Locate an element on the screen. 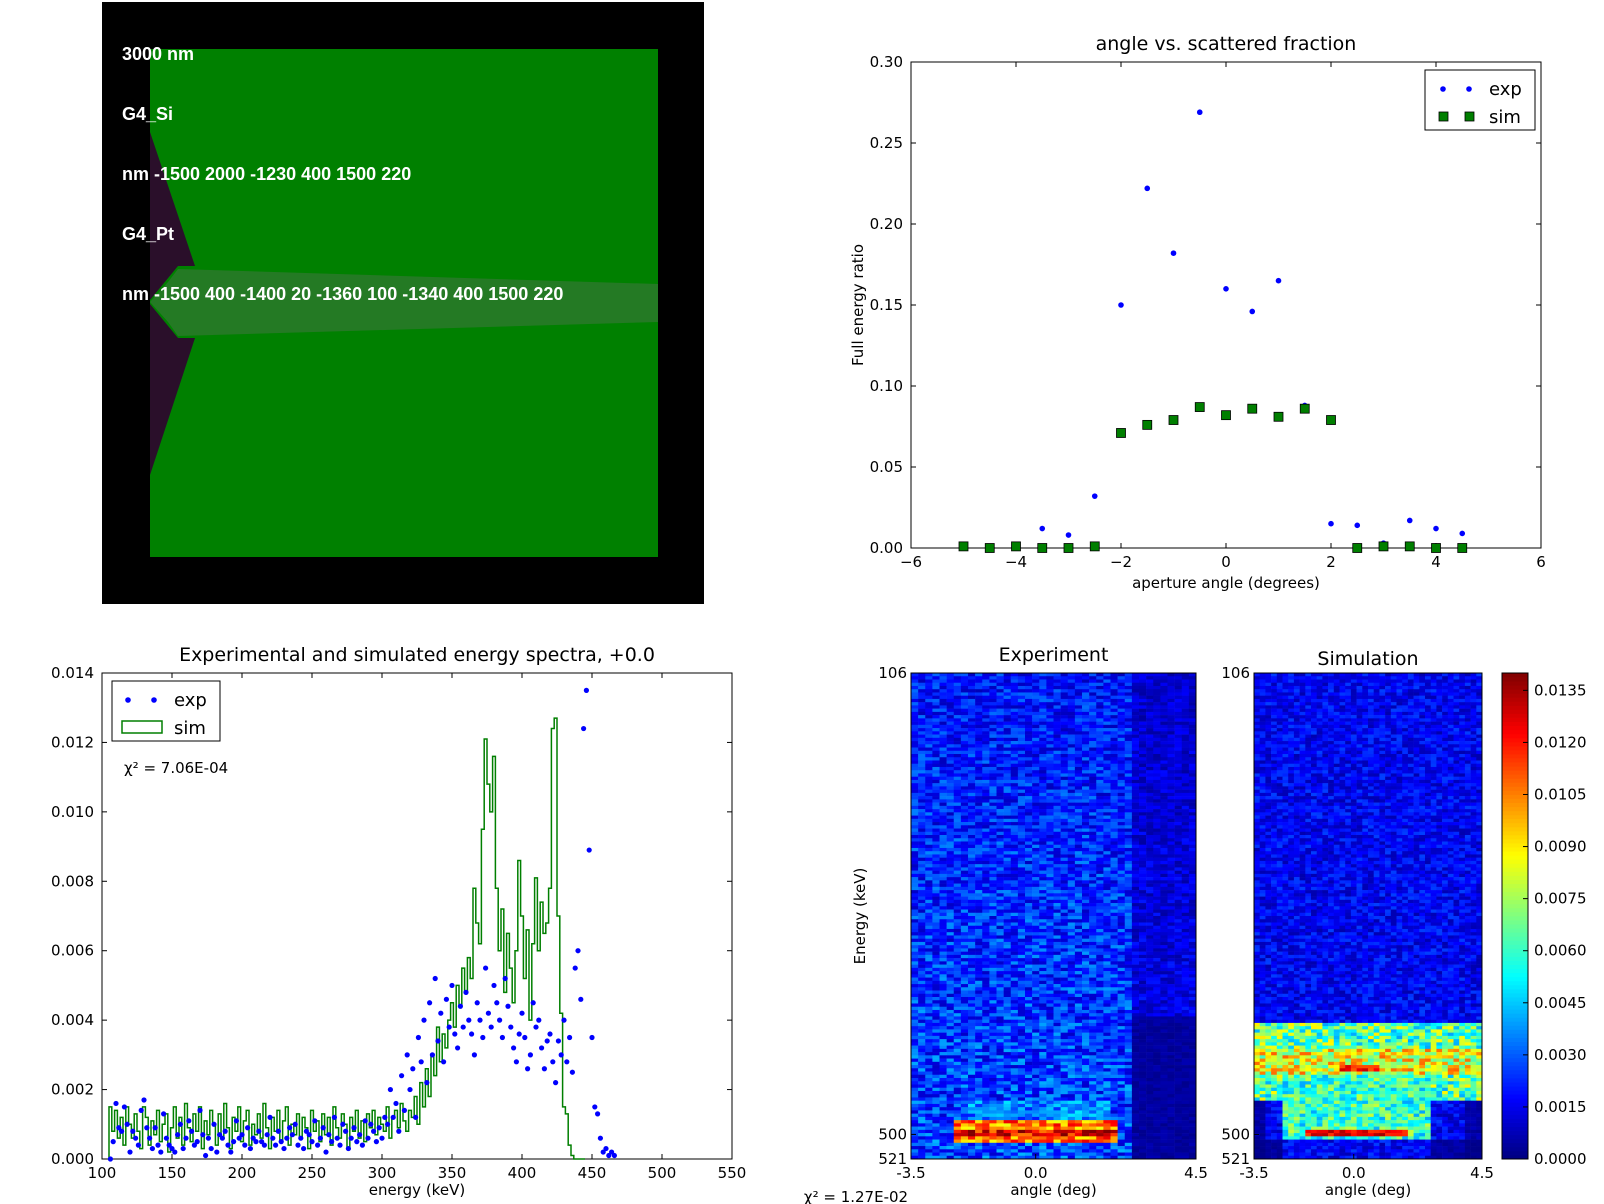 The image size is (1604, 1204). x-tick-label: −4 is located at coordinates (1016, 562).